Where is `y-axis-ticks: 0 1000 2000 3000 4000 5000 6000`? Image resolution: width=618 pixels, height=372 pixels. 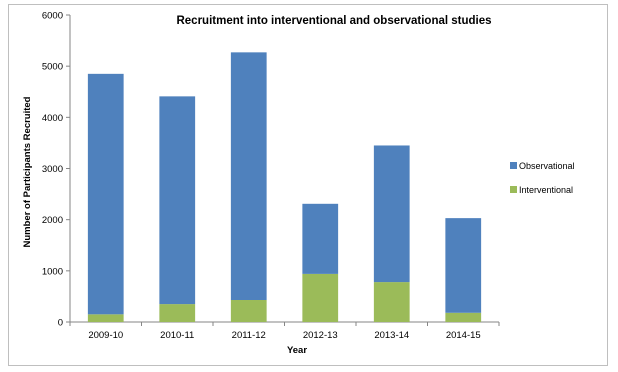 y-axis-ticks: 0 1000 2000 3000 4000 5000 6000 is located at coordinates (56, 170).